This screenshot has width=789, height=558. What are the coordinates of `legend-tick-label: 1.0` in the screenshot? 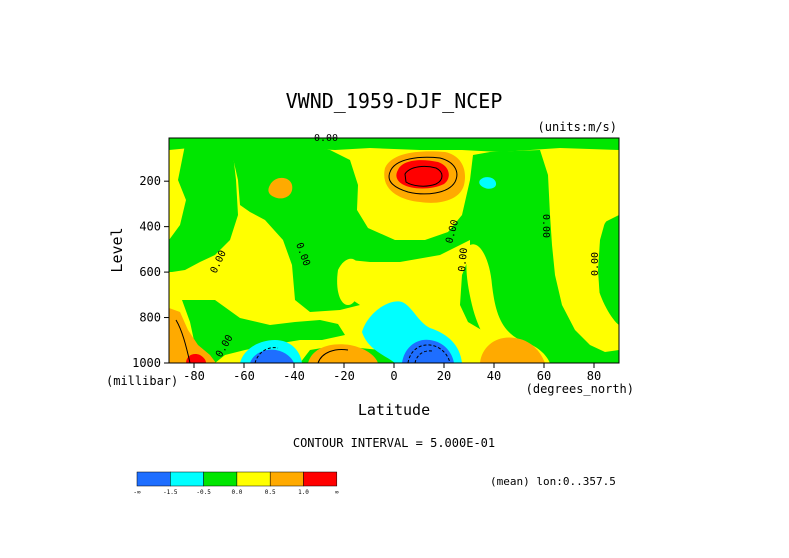 It's located at (303, 492).